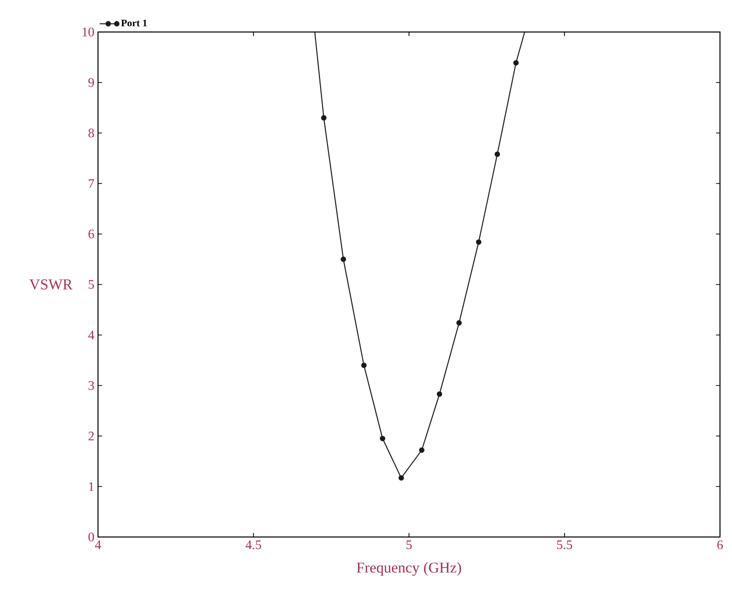 The height and width of the screenshot is (613, 732). Describe the element at coordinates (91, 335) in the screenshot. I see `y-tick-label: 4` at that location.